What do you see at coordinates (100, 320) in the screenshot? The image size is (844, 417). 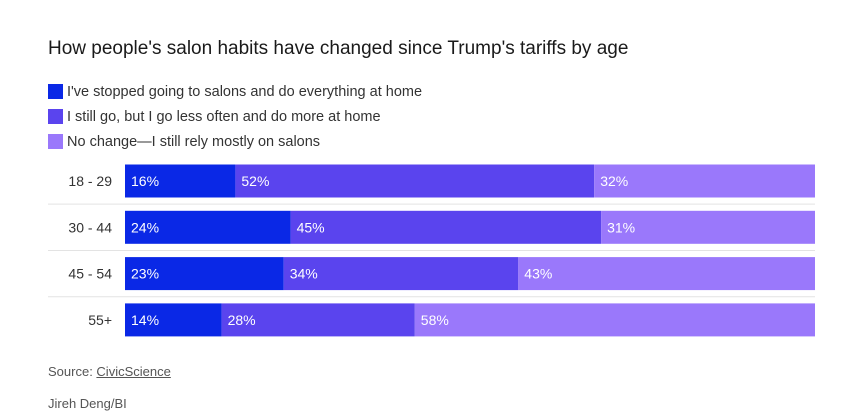 I see `category-label-55: 55+` at bounding box center [100, 320].